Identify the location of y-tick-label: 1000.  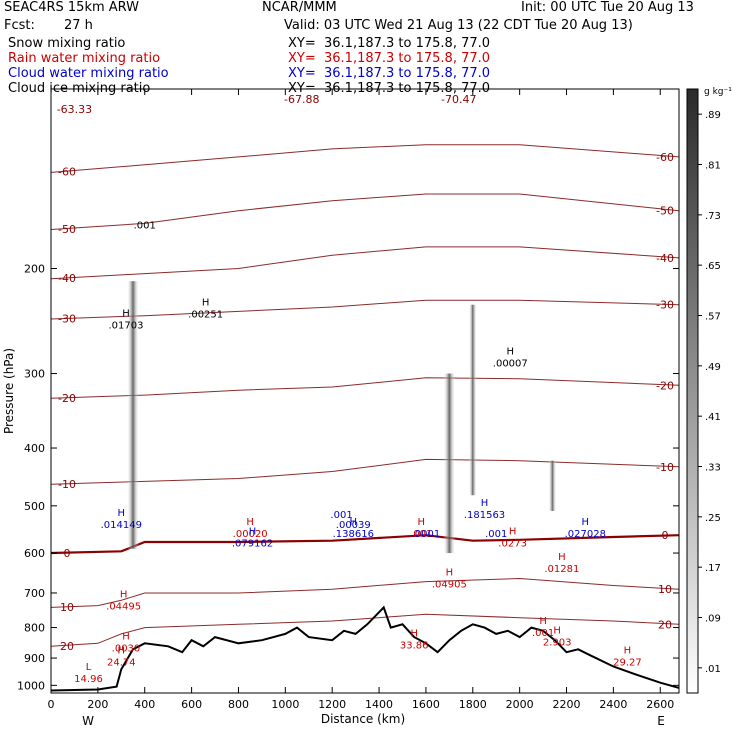
(31, 685).